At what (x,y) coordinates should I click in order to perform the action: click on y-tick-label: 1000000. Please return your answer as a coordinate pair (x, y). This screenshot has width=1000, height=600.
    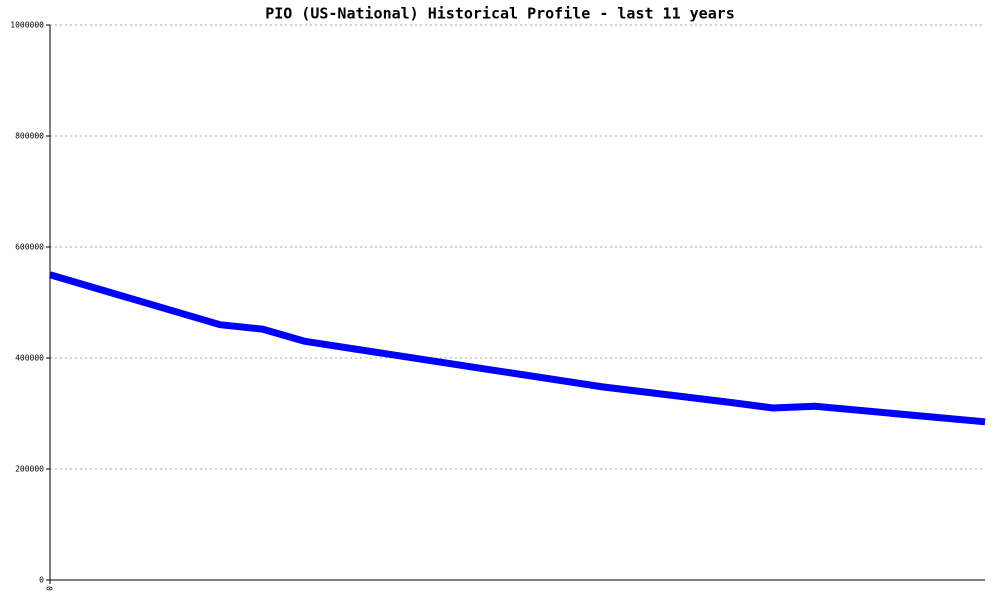
    Looking at the image, I should click on (27, 25).